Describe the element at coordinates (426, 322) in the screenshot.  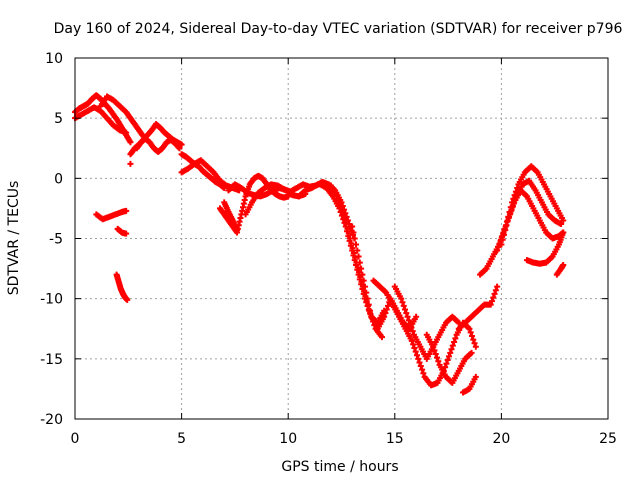
I see `series-track-o` at that location.